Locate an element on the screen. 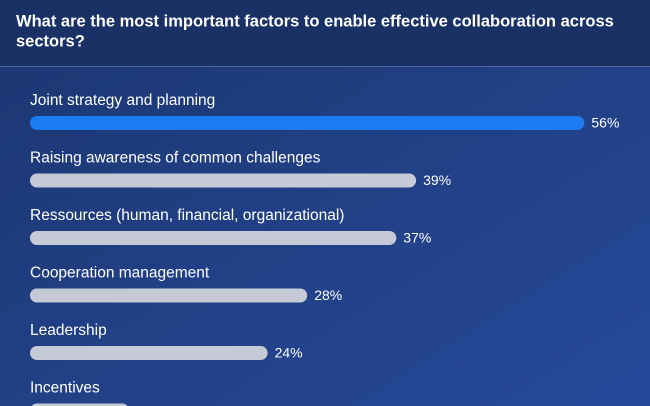 The height and width of the screenshot is (406, 650). value-label: 37% is located at coordinates (417, 238).